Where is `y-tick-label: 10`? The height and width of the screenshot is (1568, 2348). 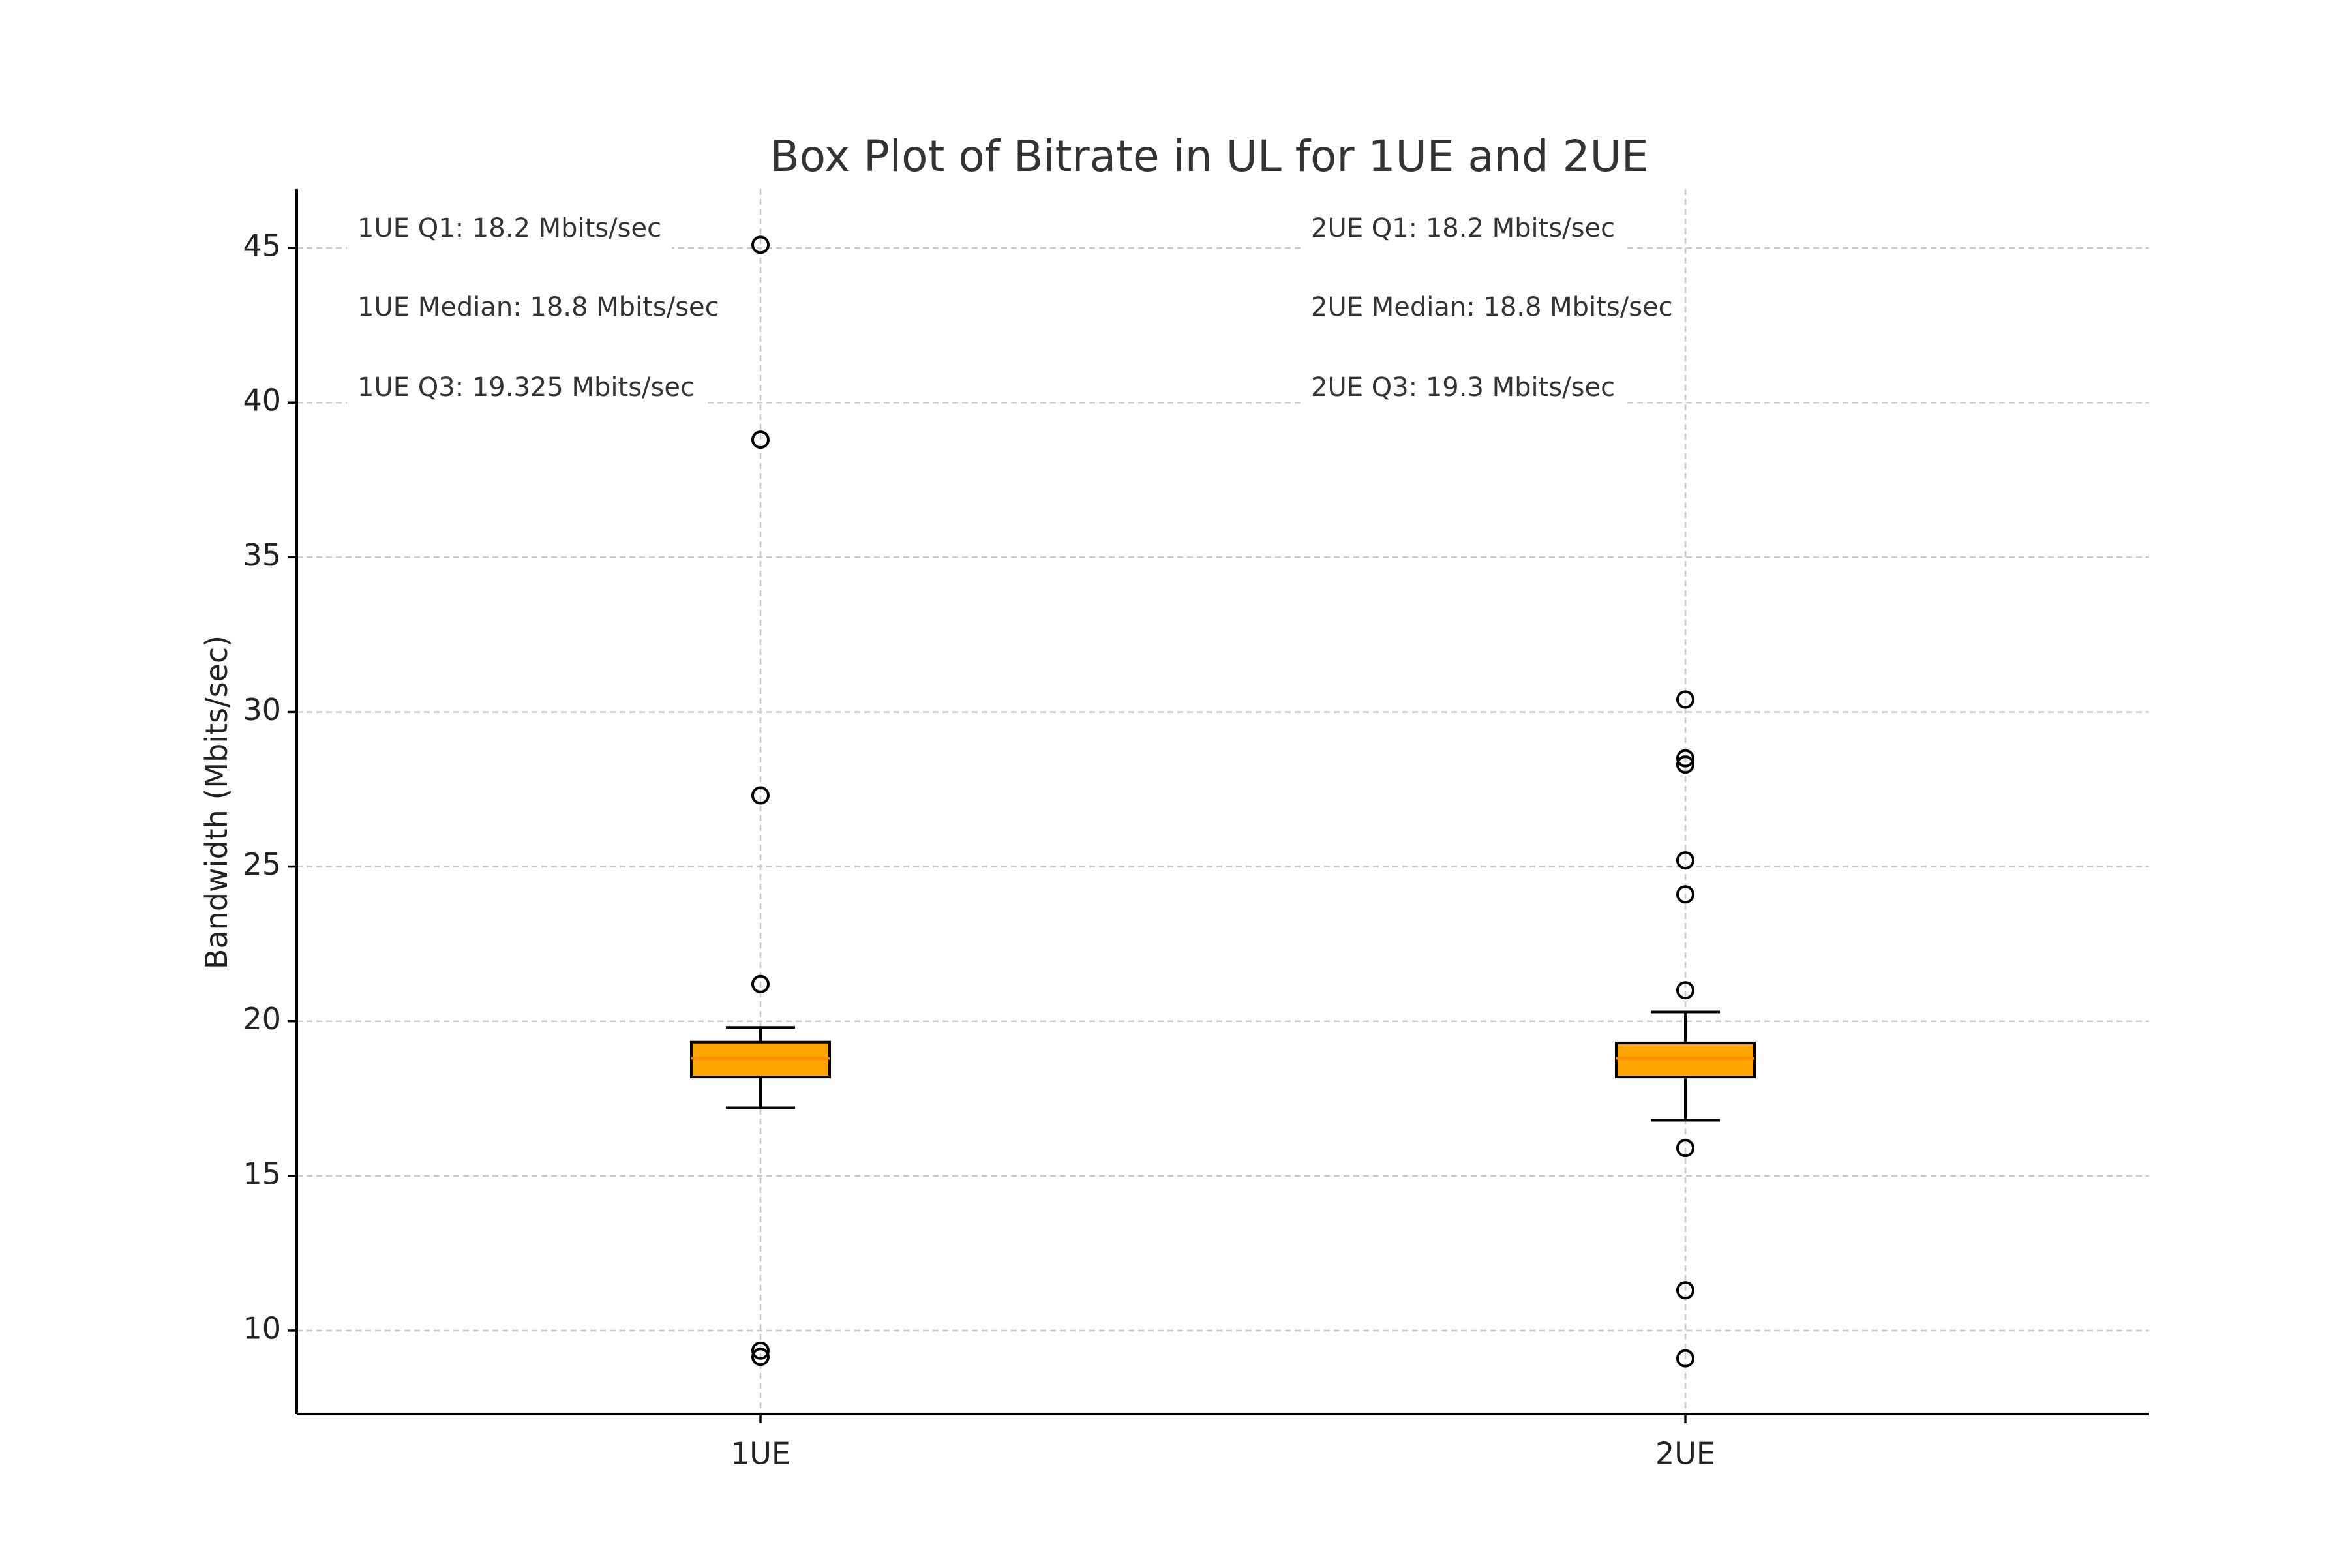 y-tick-label: 10 is located at coordinates (262, 1328).